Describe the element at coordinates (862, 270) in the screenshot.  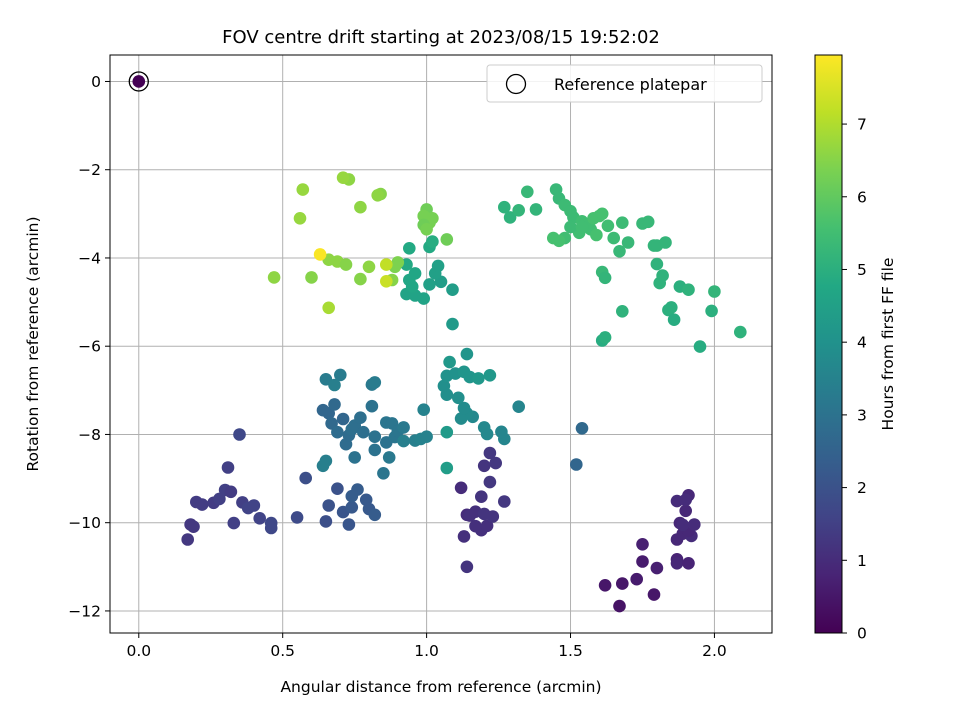
I see `colorbar-tick-label: 5` at that location.